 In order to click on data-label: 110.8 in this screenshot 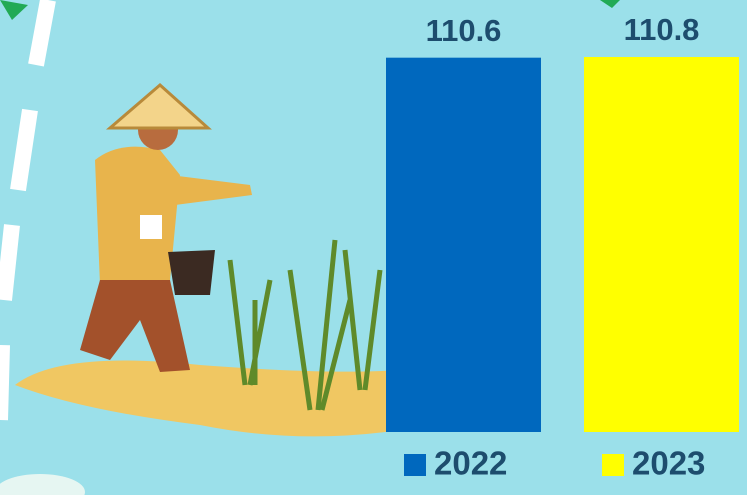, I will do `click(662, 29)`.